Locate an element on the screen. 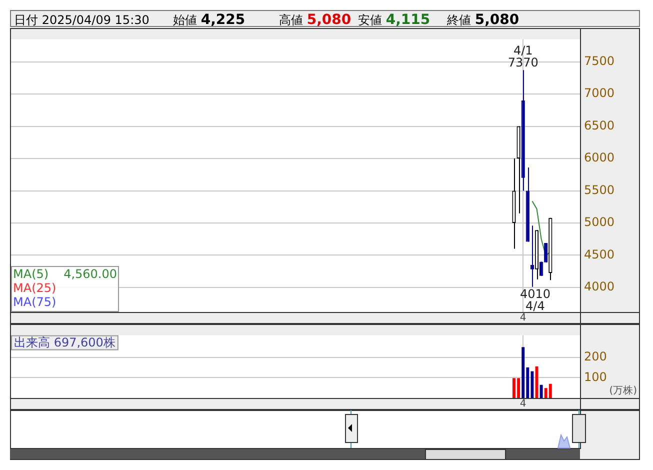  text: MA(5) is located at coordinates (31, 274).